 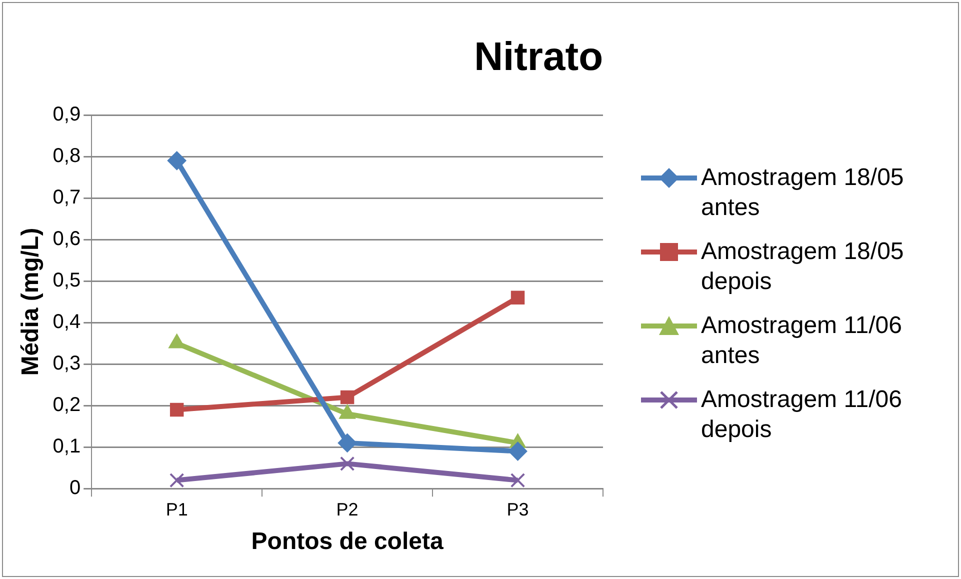 I want to click on x-tick-label: P2, so click(x=347, y=509).